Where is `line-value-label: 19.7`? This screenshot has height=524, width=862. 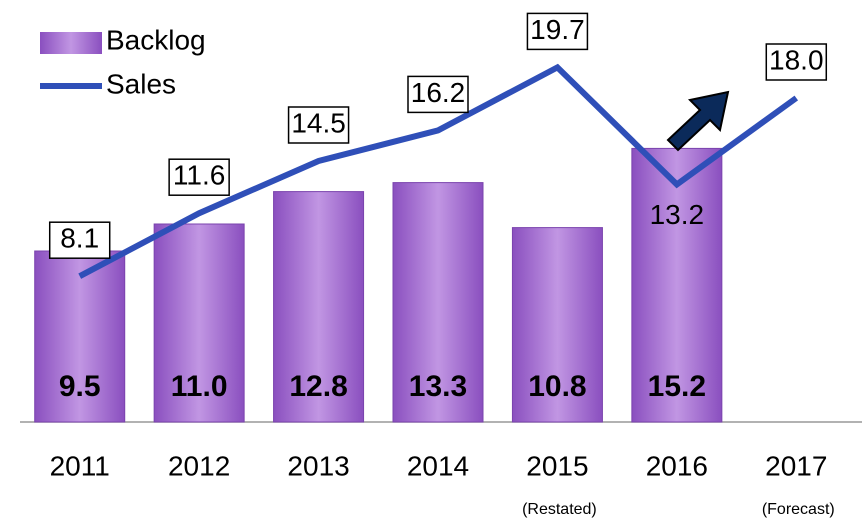
line-value-label: 19.7 is located at coordinates (557, 29).